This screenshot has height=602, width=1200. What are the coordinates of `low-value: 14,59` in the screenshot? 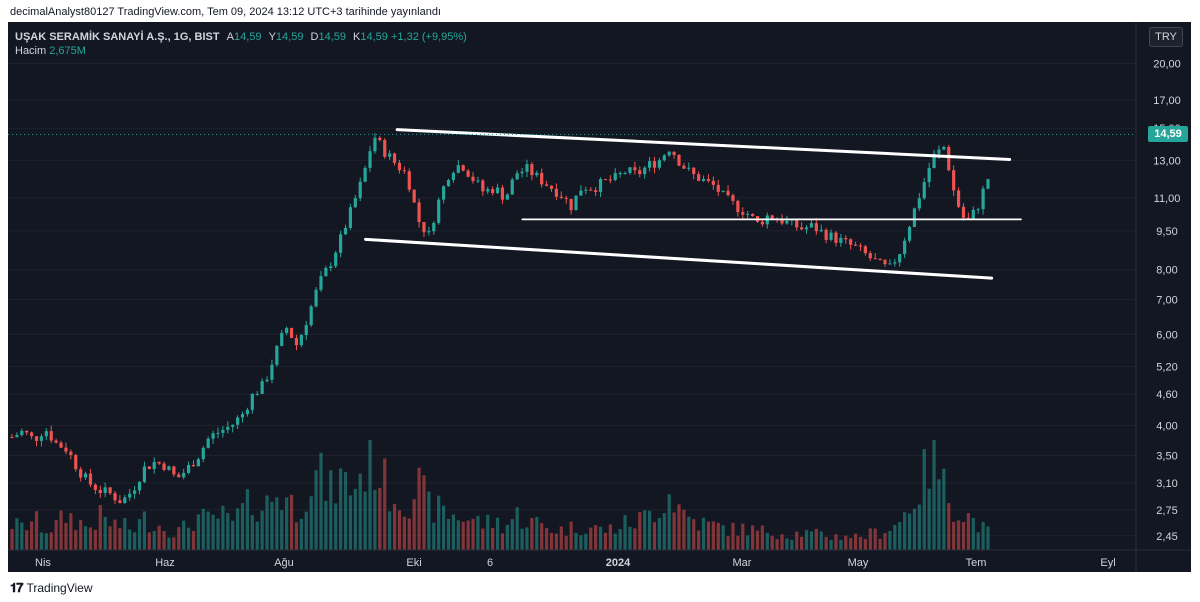 It's located at (332, 37).